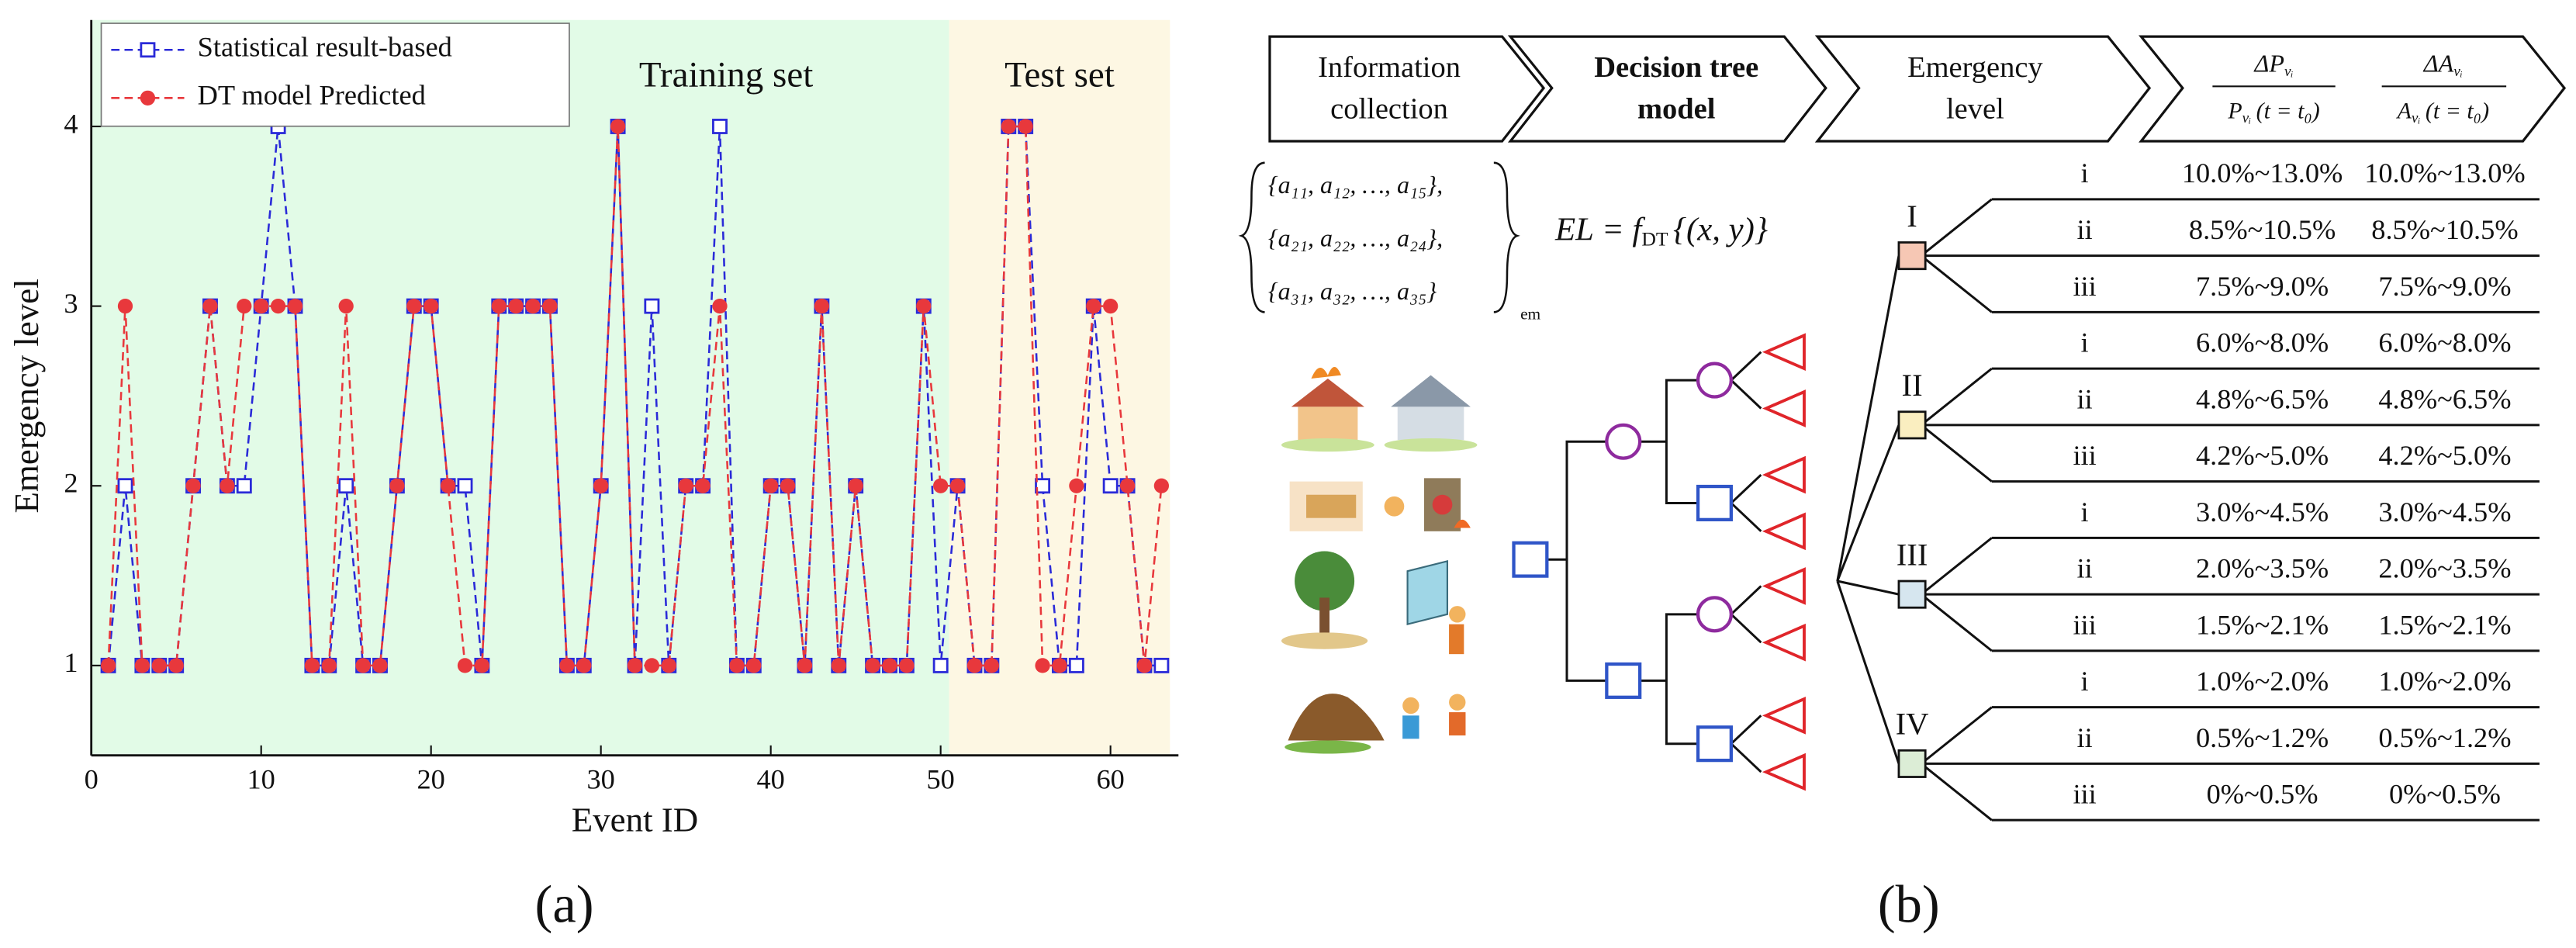  Describe the element at coordinates (1654, 562) in the screenshot. I see `tree-edges` at that location.